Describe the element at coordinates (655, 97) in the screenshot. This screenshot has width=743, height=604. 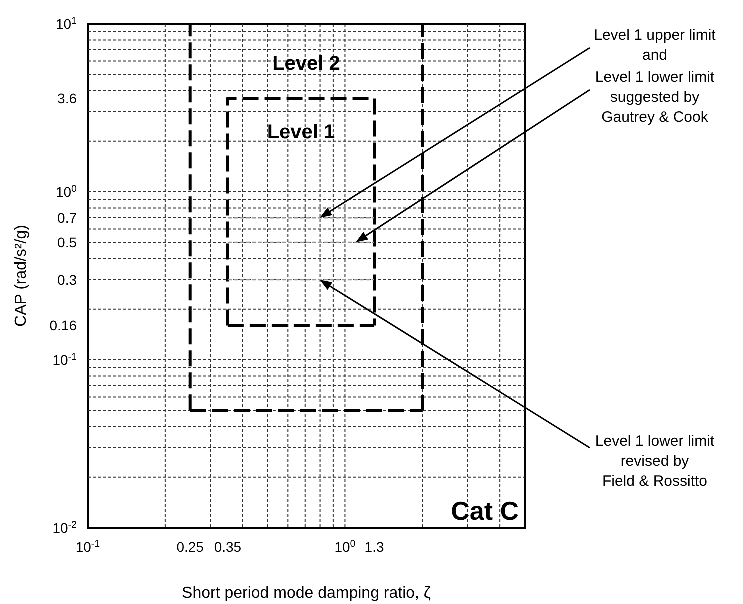
I see `text: Level 1 lower limit suggested by Gautrey & Cook` at that location.